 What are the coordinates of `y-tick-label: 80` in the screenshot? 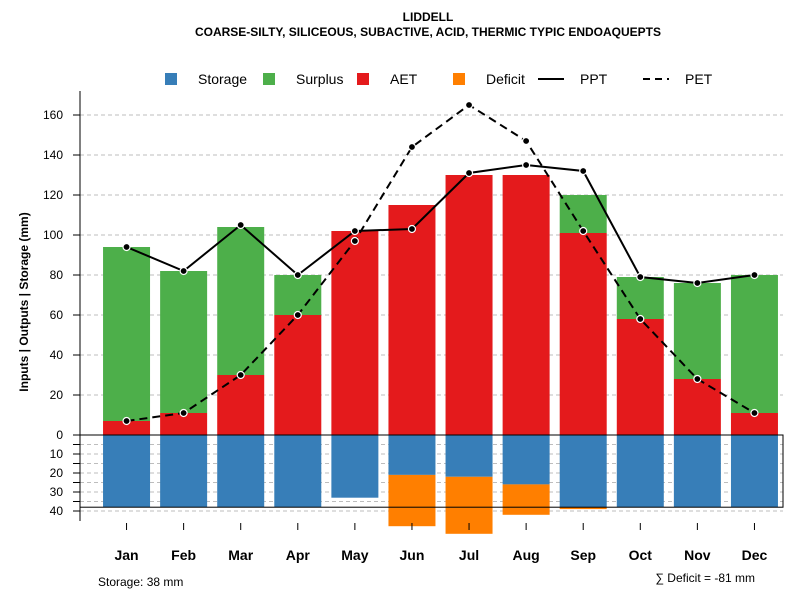 It's located at (57, 275).